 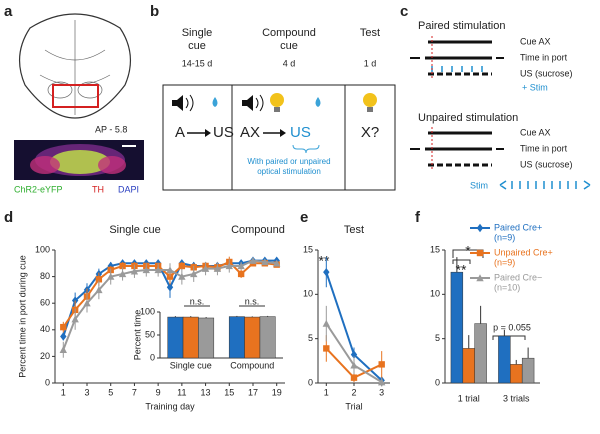 What do you see at coordinates (289, 33) in the screenshot?
I see `column-title: Compound` at bounding box center [289, 33].